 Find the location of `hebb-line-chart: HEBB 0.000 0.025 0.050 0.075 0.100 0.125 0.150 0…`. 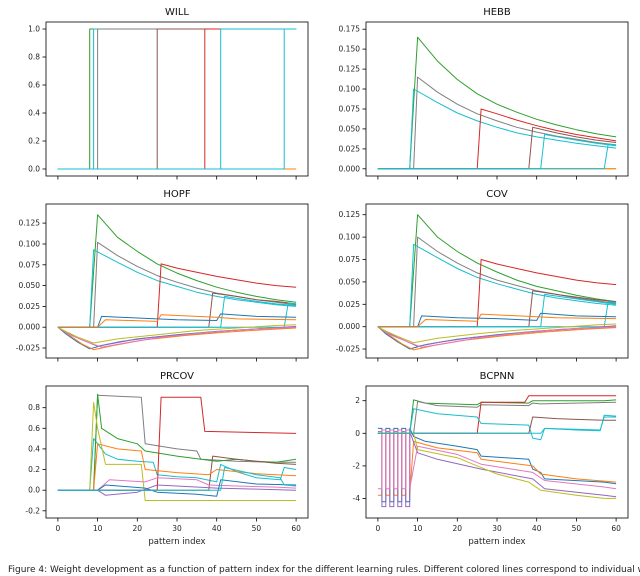

hebb-line-chart: HEBB 0.000 0.025 0.050 0.075 0.100 0.125 0.150 0… is located at coordinates (484, 93).